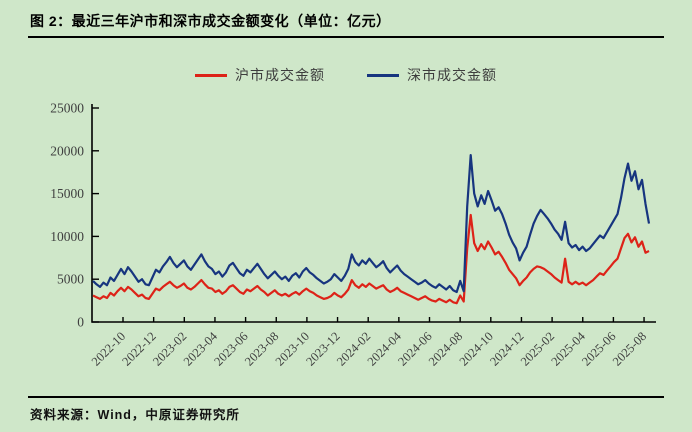 This screenshot has height=432, width=692. What do you see at coordinates (67, 236) in the screenshot?
I see `y-axis-label: 10000` at bounding box center [67, 236].